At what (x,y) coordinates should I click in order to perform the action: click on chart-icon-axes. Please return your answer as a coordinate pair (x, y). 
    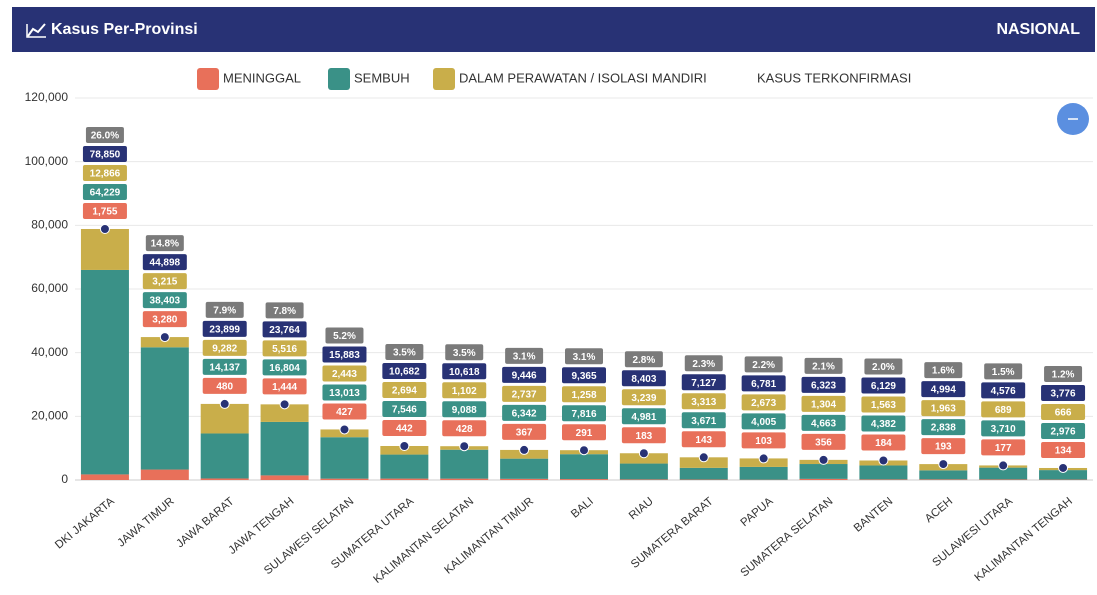
    Looking at the image, I should click on (36, 31).